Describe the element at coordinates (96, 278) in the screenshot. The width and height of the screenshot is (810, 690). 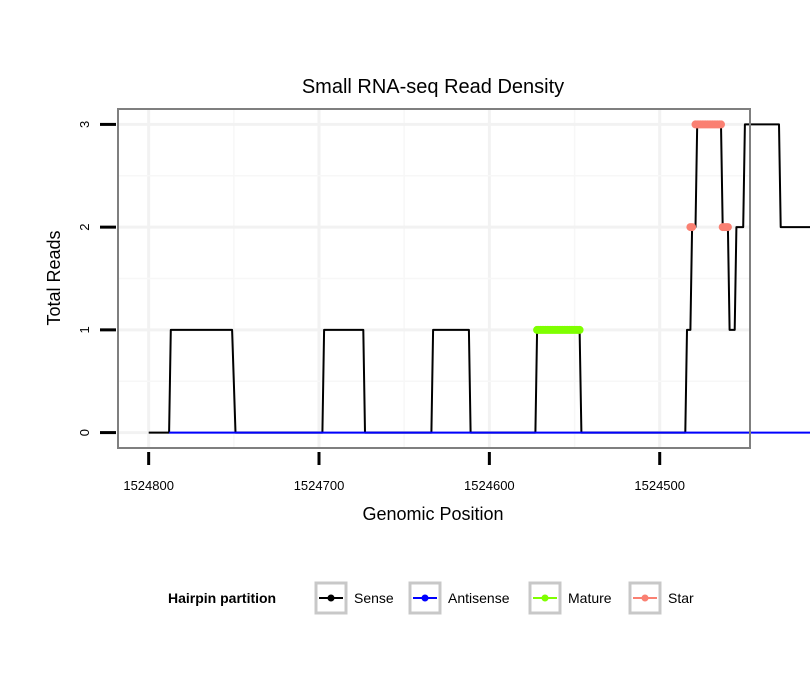
I see `y-axis: 0 1 2 3` at that location.